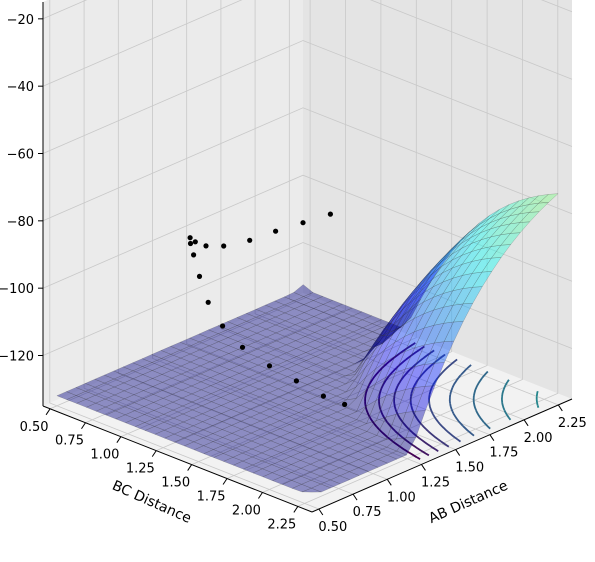 This screenshot has width=595, height=562. What do you see at coordinates (307, 43) in the screenshot?
I see `z-gridline` at bounding box center [307, 43].